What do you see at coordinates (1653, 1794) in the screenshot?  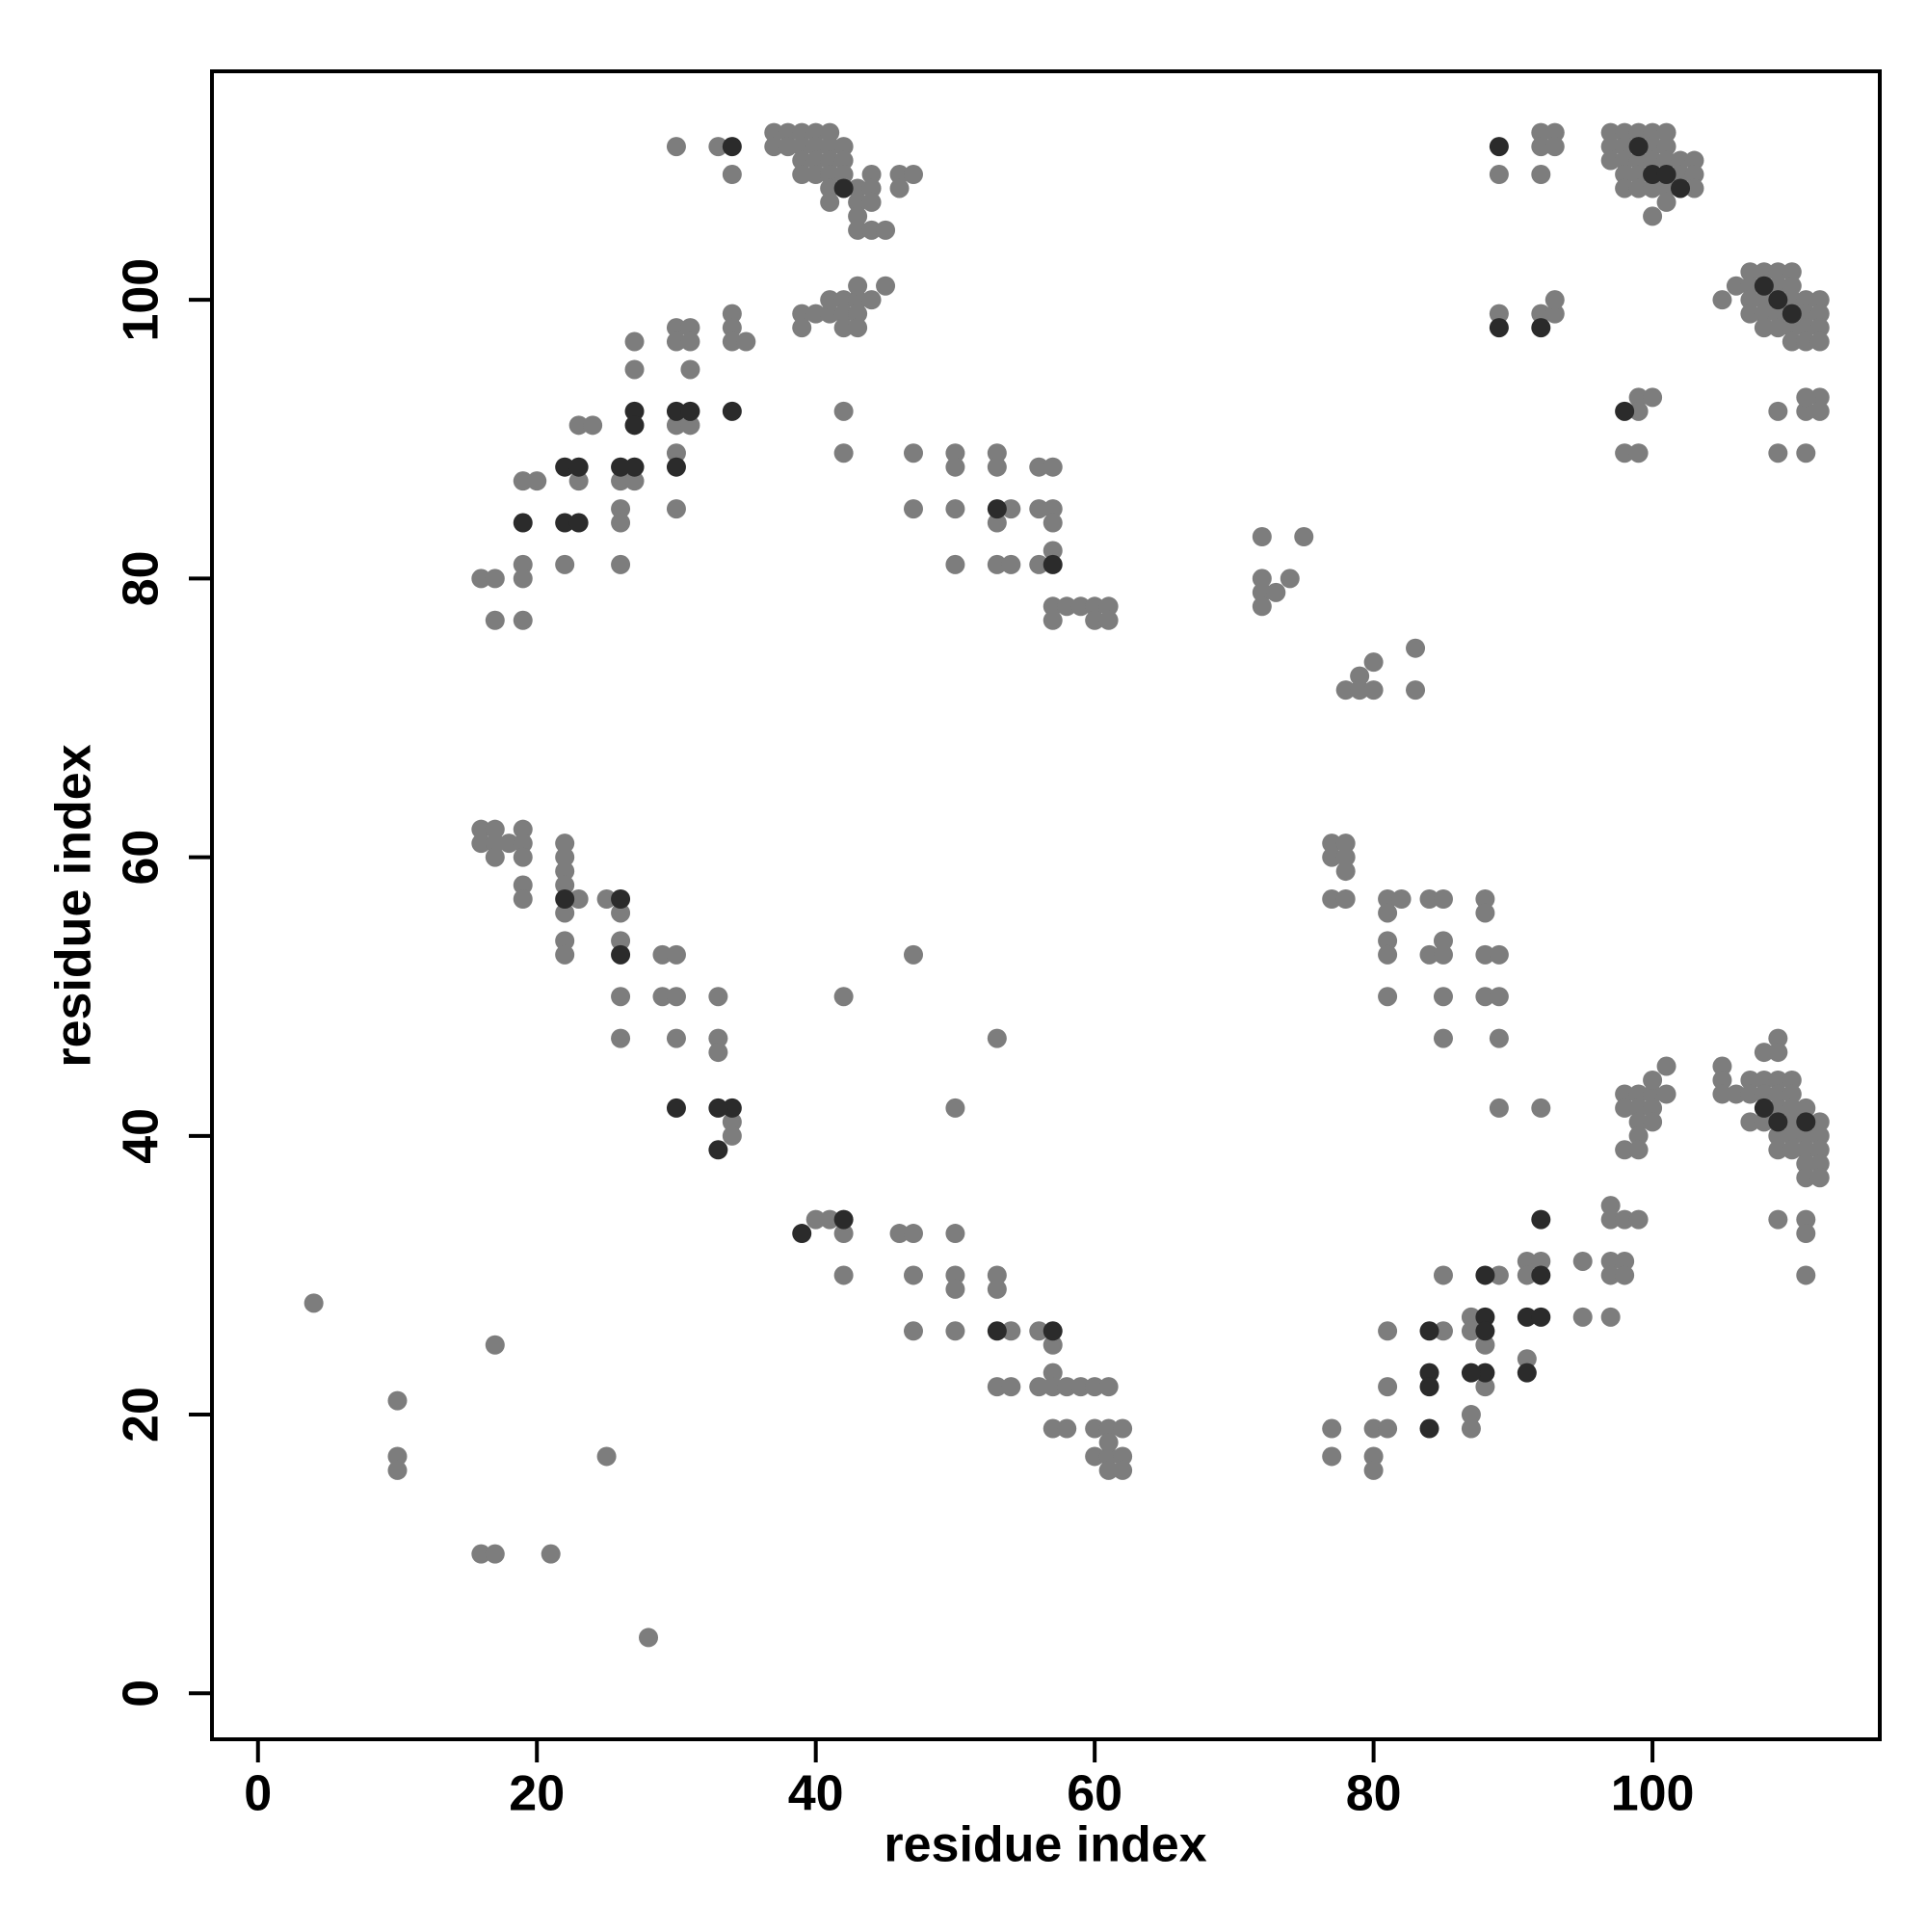 I see `x-tick-label: 100` at bounding box center [1653, 1794].